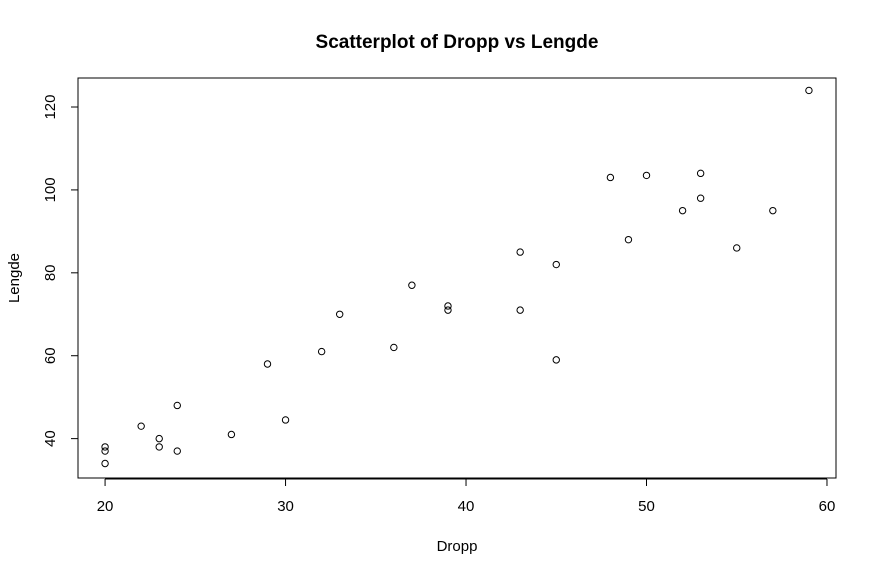  Describe the element at coordinates (285, 506) in the screenshot. I see `x-tick-label: 30` at that location.